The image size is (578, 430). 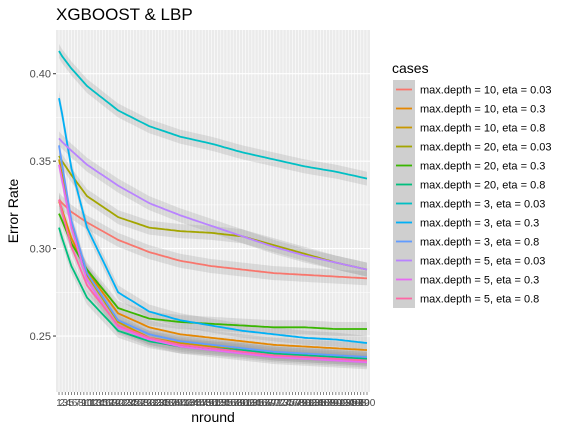 I want to click on x-tick-label: 100, so click(x=367, y=403).